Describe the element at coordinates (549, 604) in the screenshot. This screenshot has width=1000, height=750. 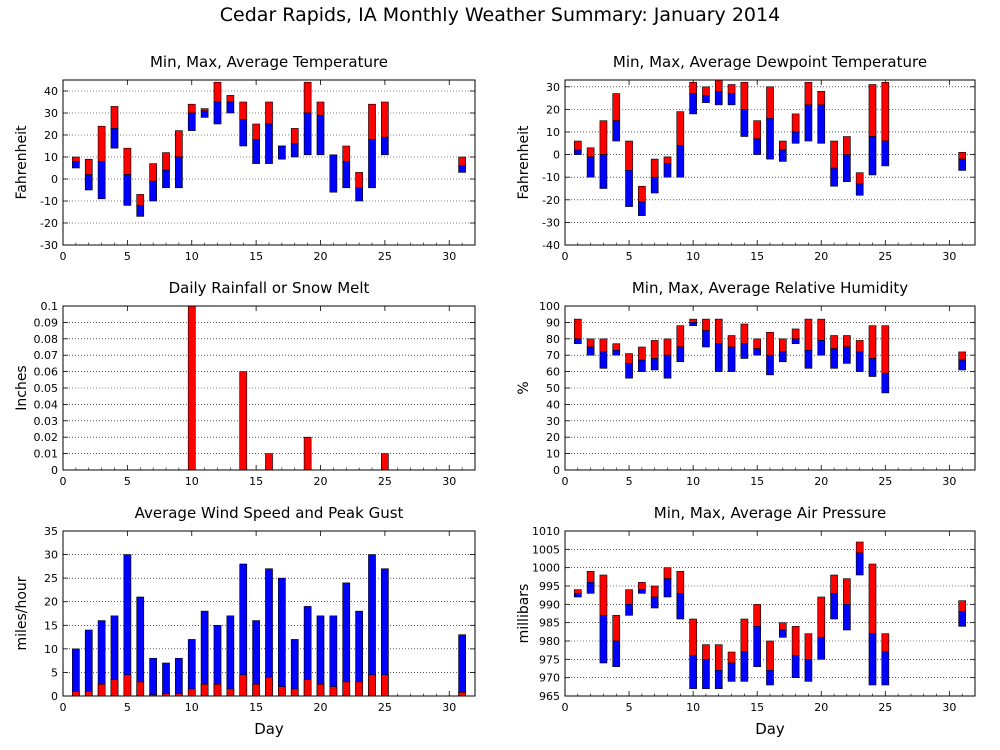
I see `y-tick-label: 990` at that location.